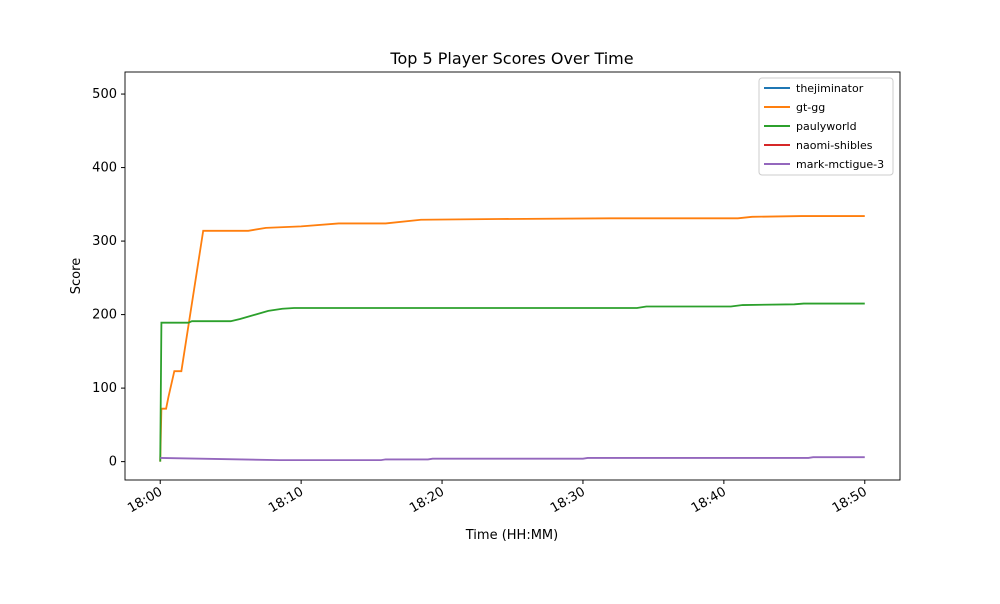  Describe the element at coordinates (850, 500) in the screenshot. I see `x-tick-label: 18:50` at that location.